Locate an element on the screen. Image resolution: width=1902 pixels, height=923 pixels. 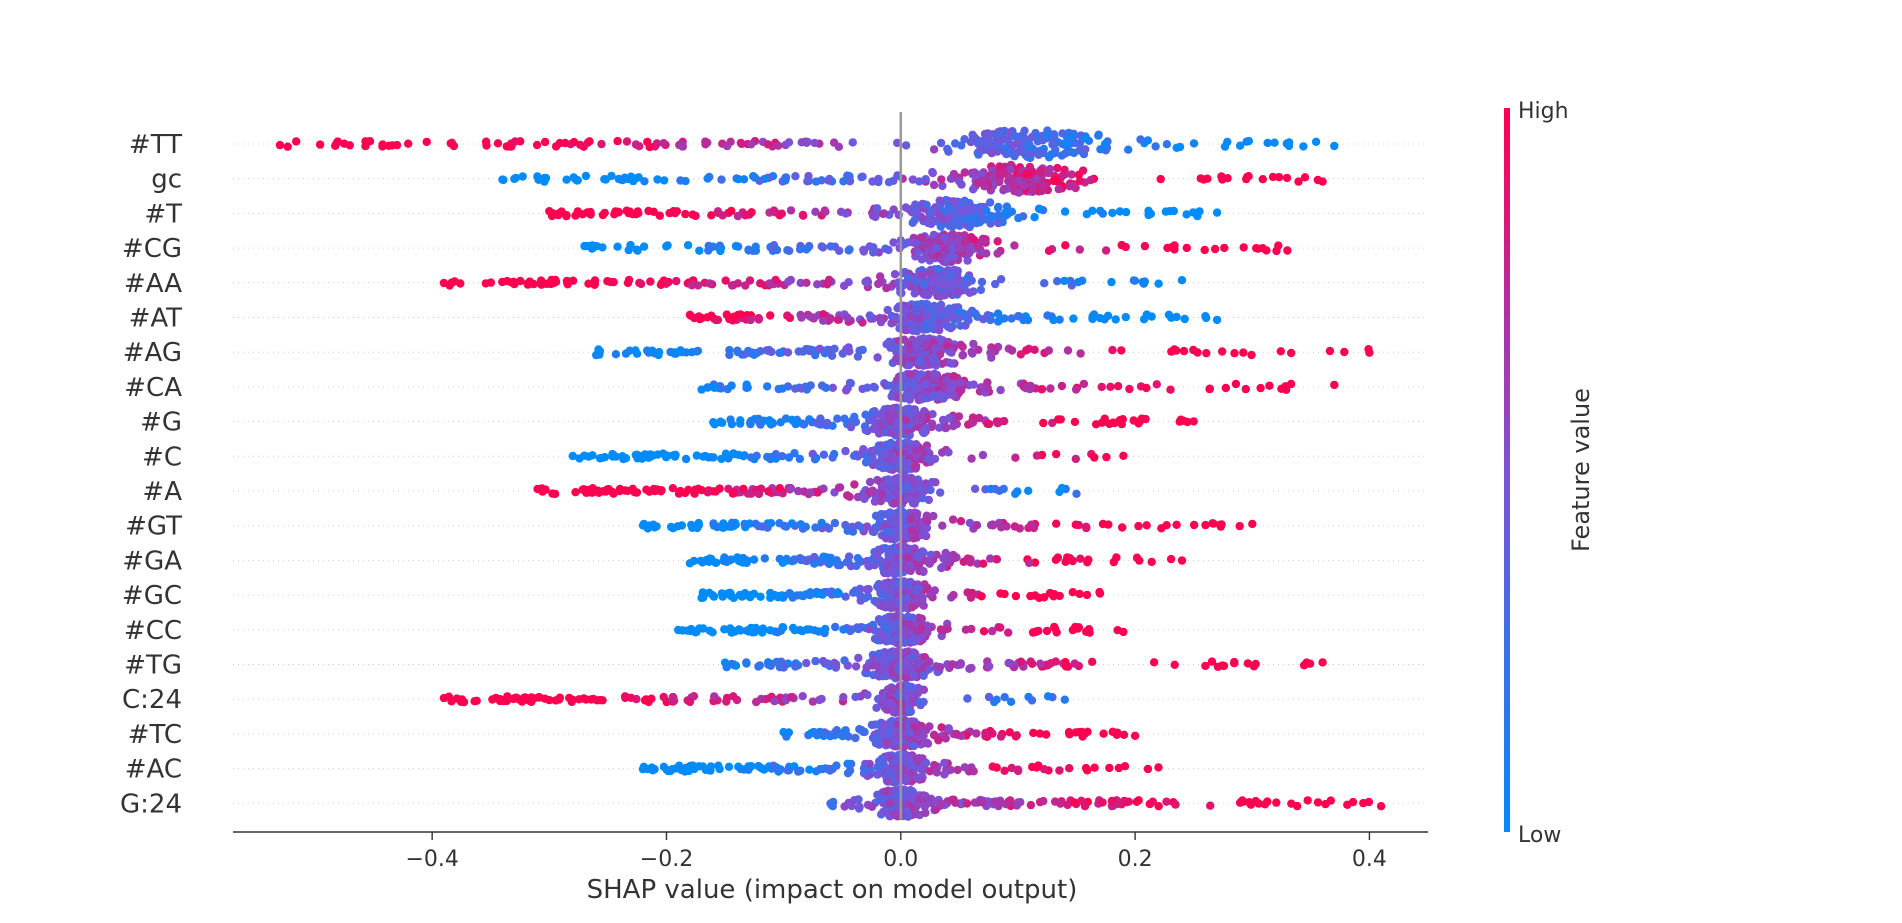
feature-label: #CC is located at coordinates (153, 631).